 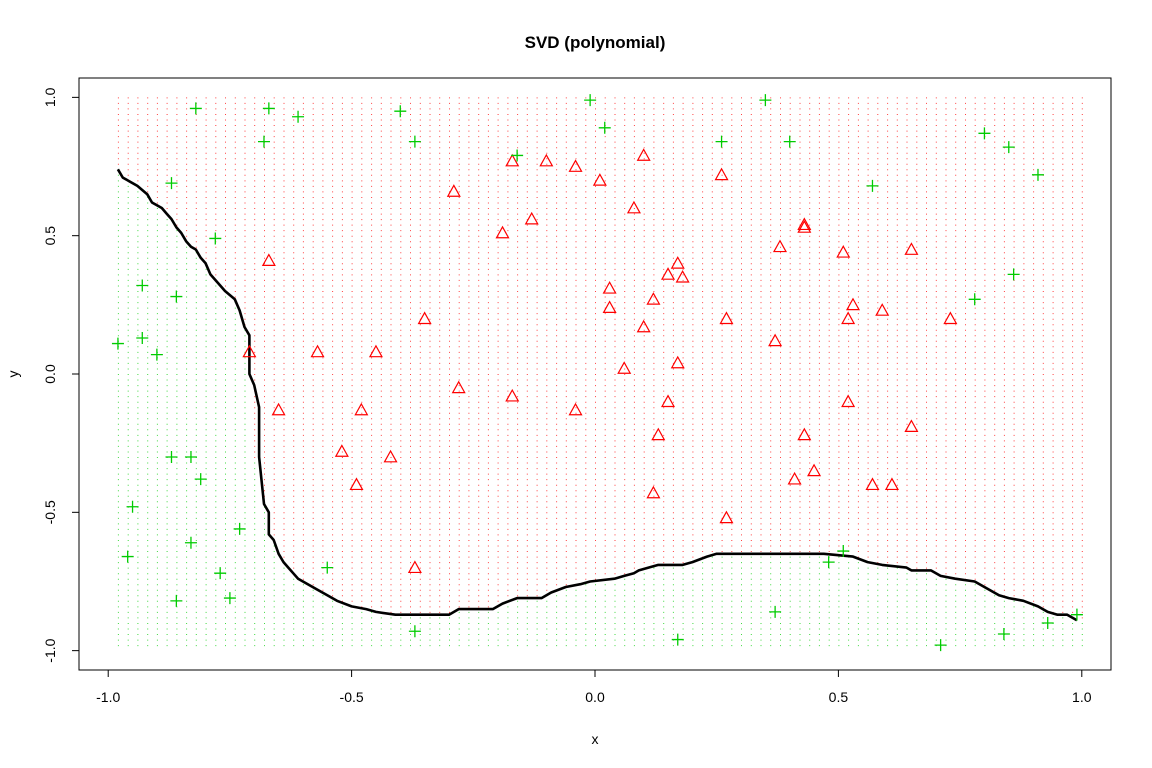 What do you see at coordinates (50, 374) in the screenshot?
I see `y-tick-label: 0.0` at bounding box center [50, 374].